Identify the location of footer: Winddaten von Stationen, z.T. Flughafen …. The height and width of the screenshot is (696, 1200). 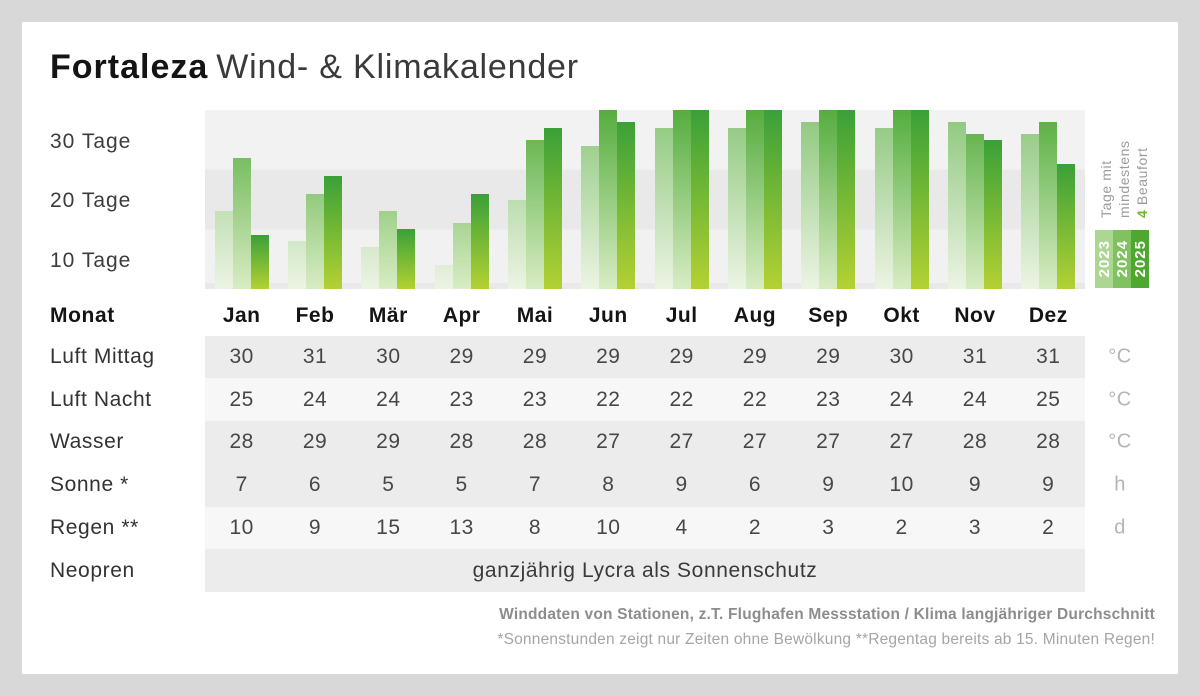
(826, 627).